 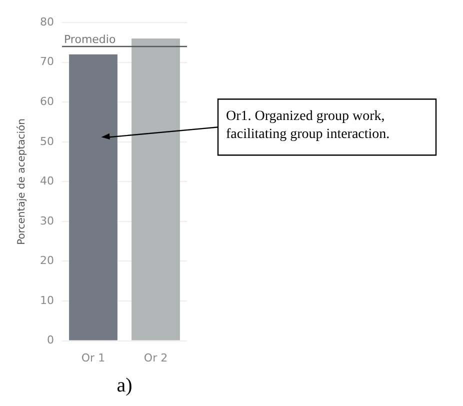 What do you see at coordinates (90, 39) in the screenshot?
I see `ref-line-label: Promedio` at bounding box center [90, 39].